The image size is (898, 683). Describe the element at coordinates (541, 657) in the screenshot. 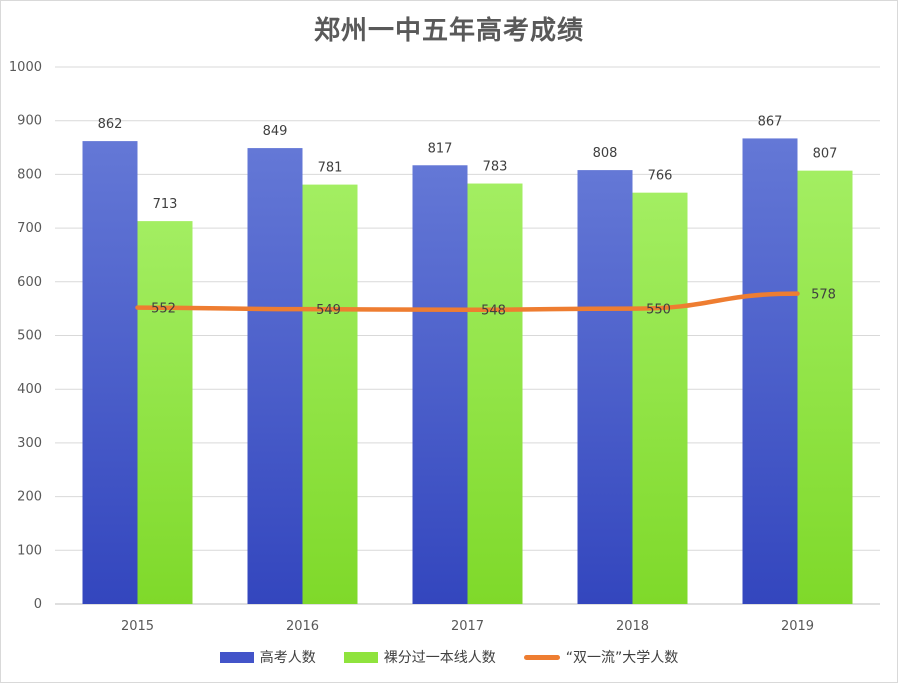

I see `legend-swatch-orange` at that location.